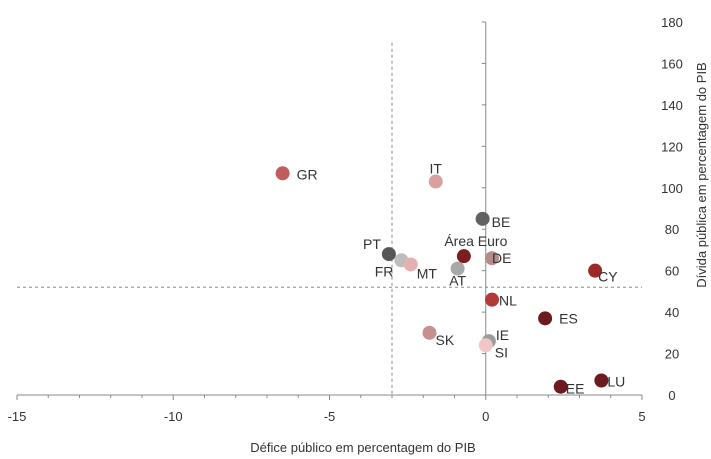  Describe the element at coordinates (436, 169) in the screenshot. I see `point-label-it: IT` at that location.